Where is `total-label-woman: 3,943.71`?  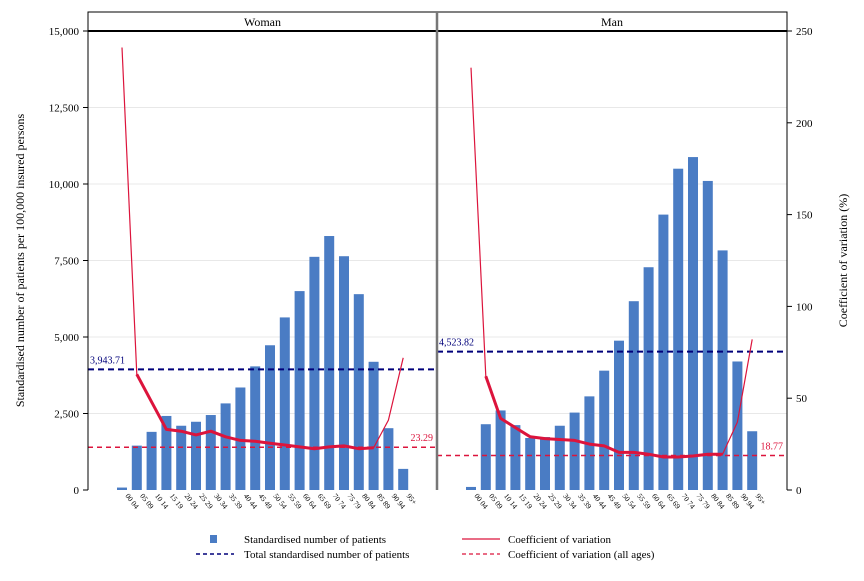
total-label-woman: 3,943.71 is located at coordinates (107, 360).